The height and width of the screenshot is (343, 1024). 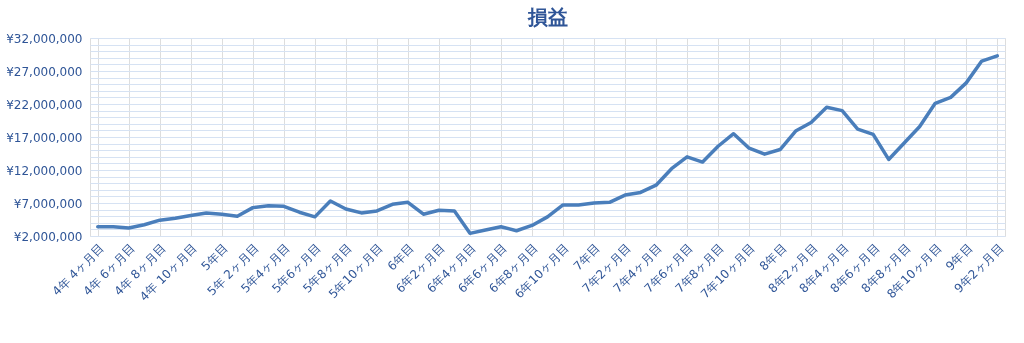 What do you see at coordinates (48, 236) in the screenshot?
I see `y-tick-label: ¥2,000,000` at bounding box center [48, 236].